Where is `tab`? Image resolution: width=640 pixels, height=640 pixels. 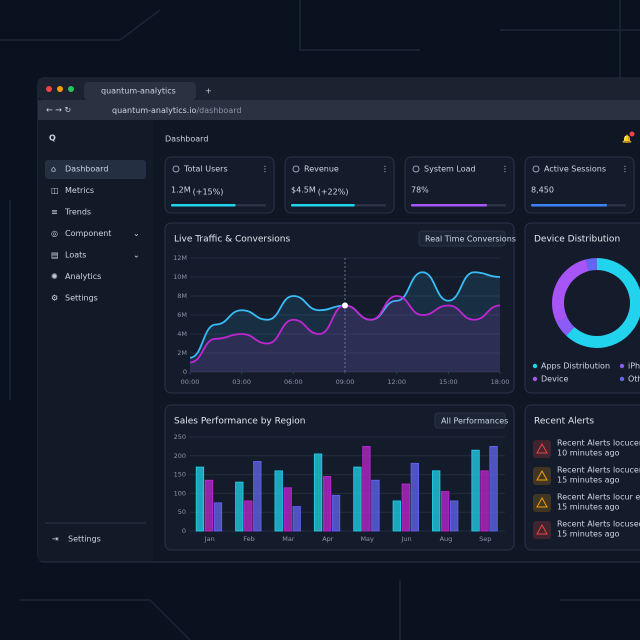 tab is located at coordinates (140, 91).